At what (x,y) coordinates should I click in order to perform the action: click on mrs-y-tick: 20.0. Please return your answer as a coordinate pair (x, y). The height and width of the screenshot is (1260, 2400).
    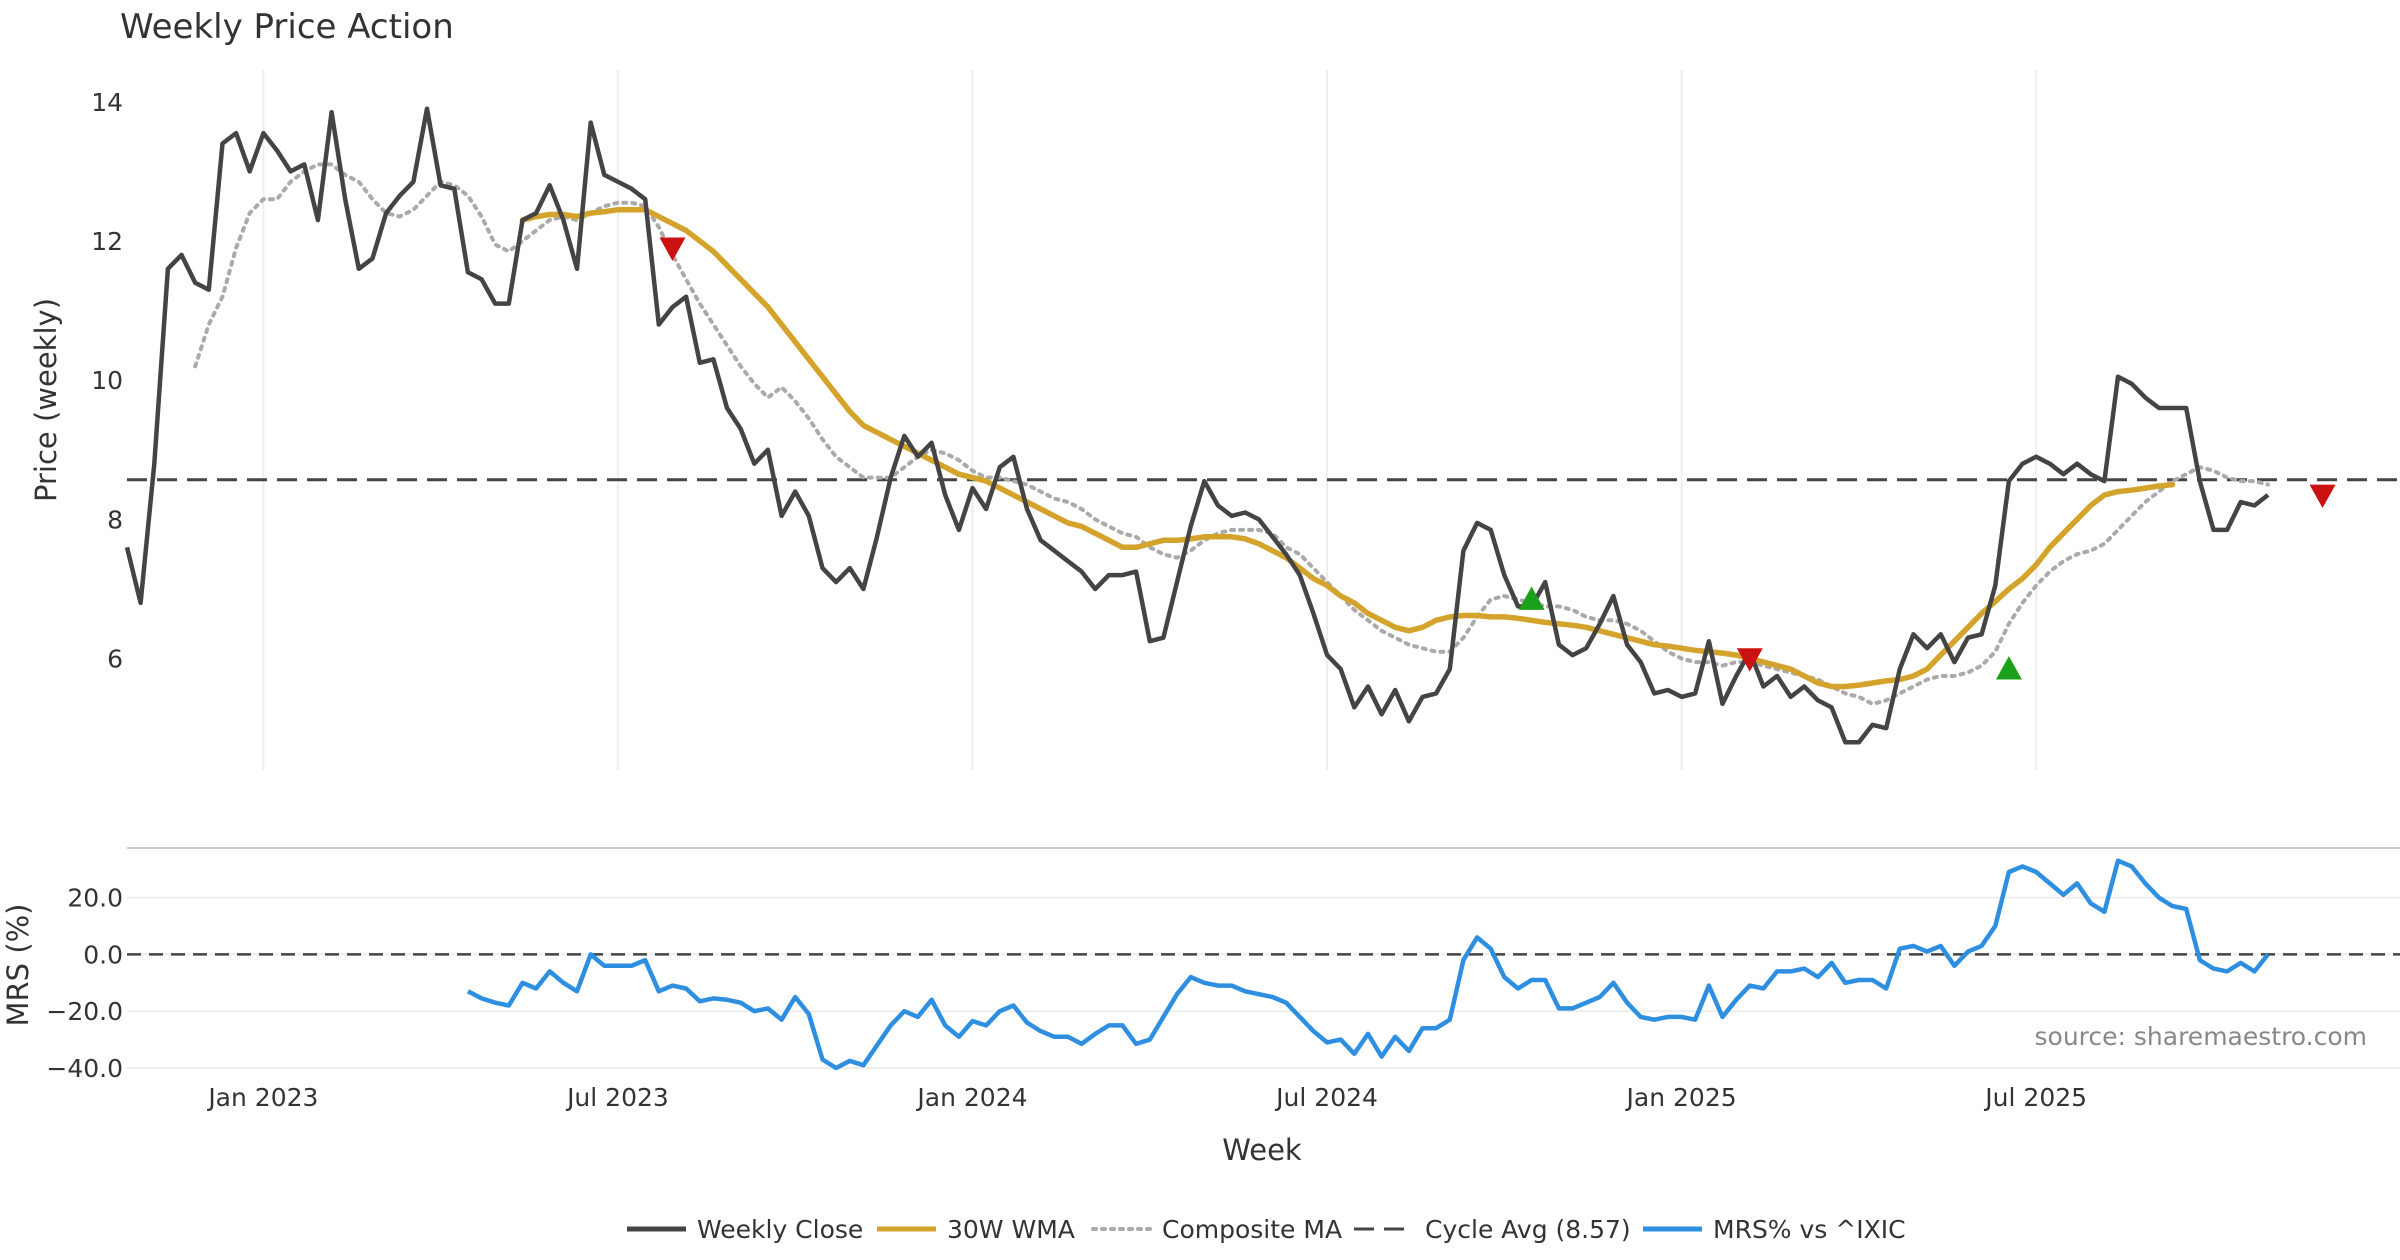
    Looking at the image, I should click on (95, 898).